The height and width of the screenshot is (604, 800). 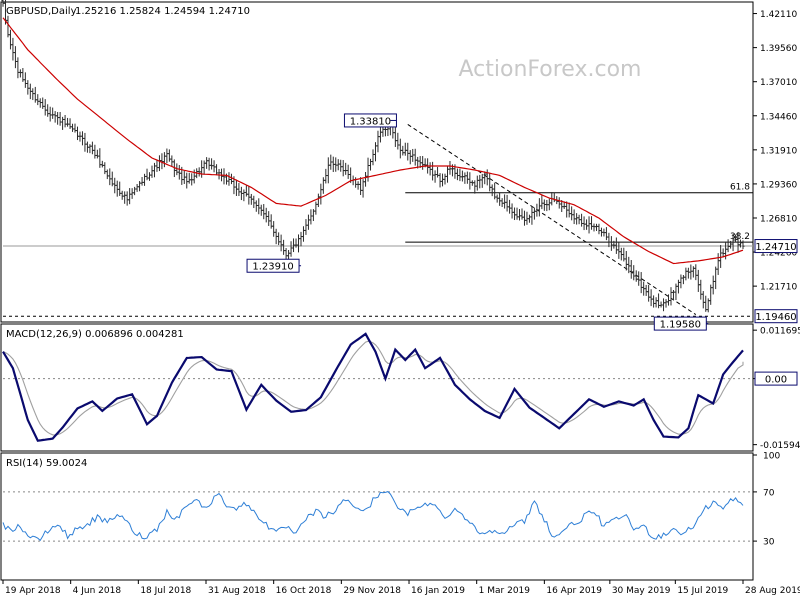 What do you see at coordinates (772, 591) in the screenshot?
I see `x-axis-tick-label: 28 Aug 2019` at bounding box center [772, 591].